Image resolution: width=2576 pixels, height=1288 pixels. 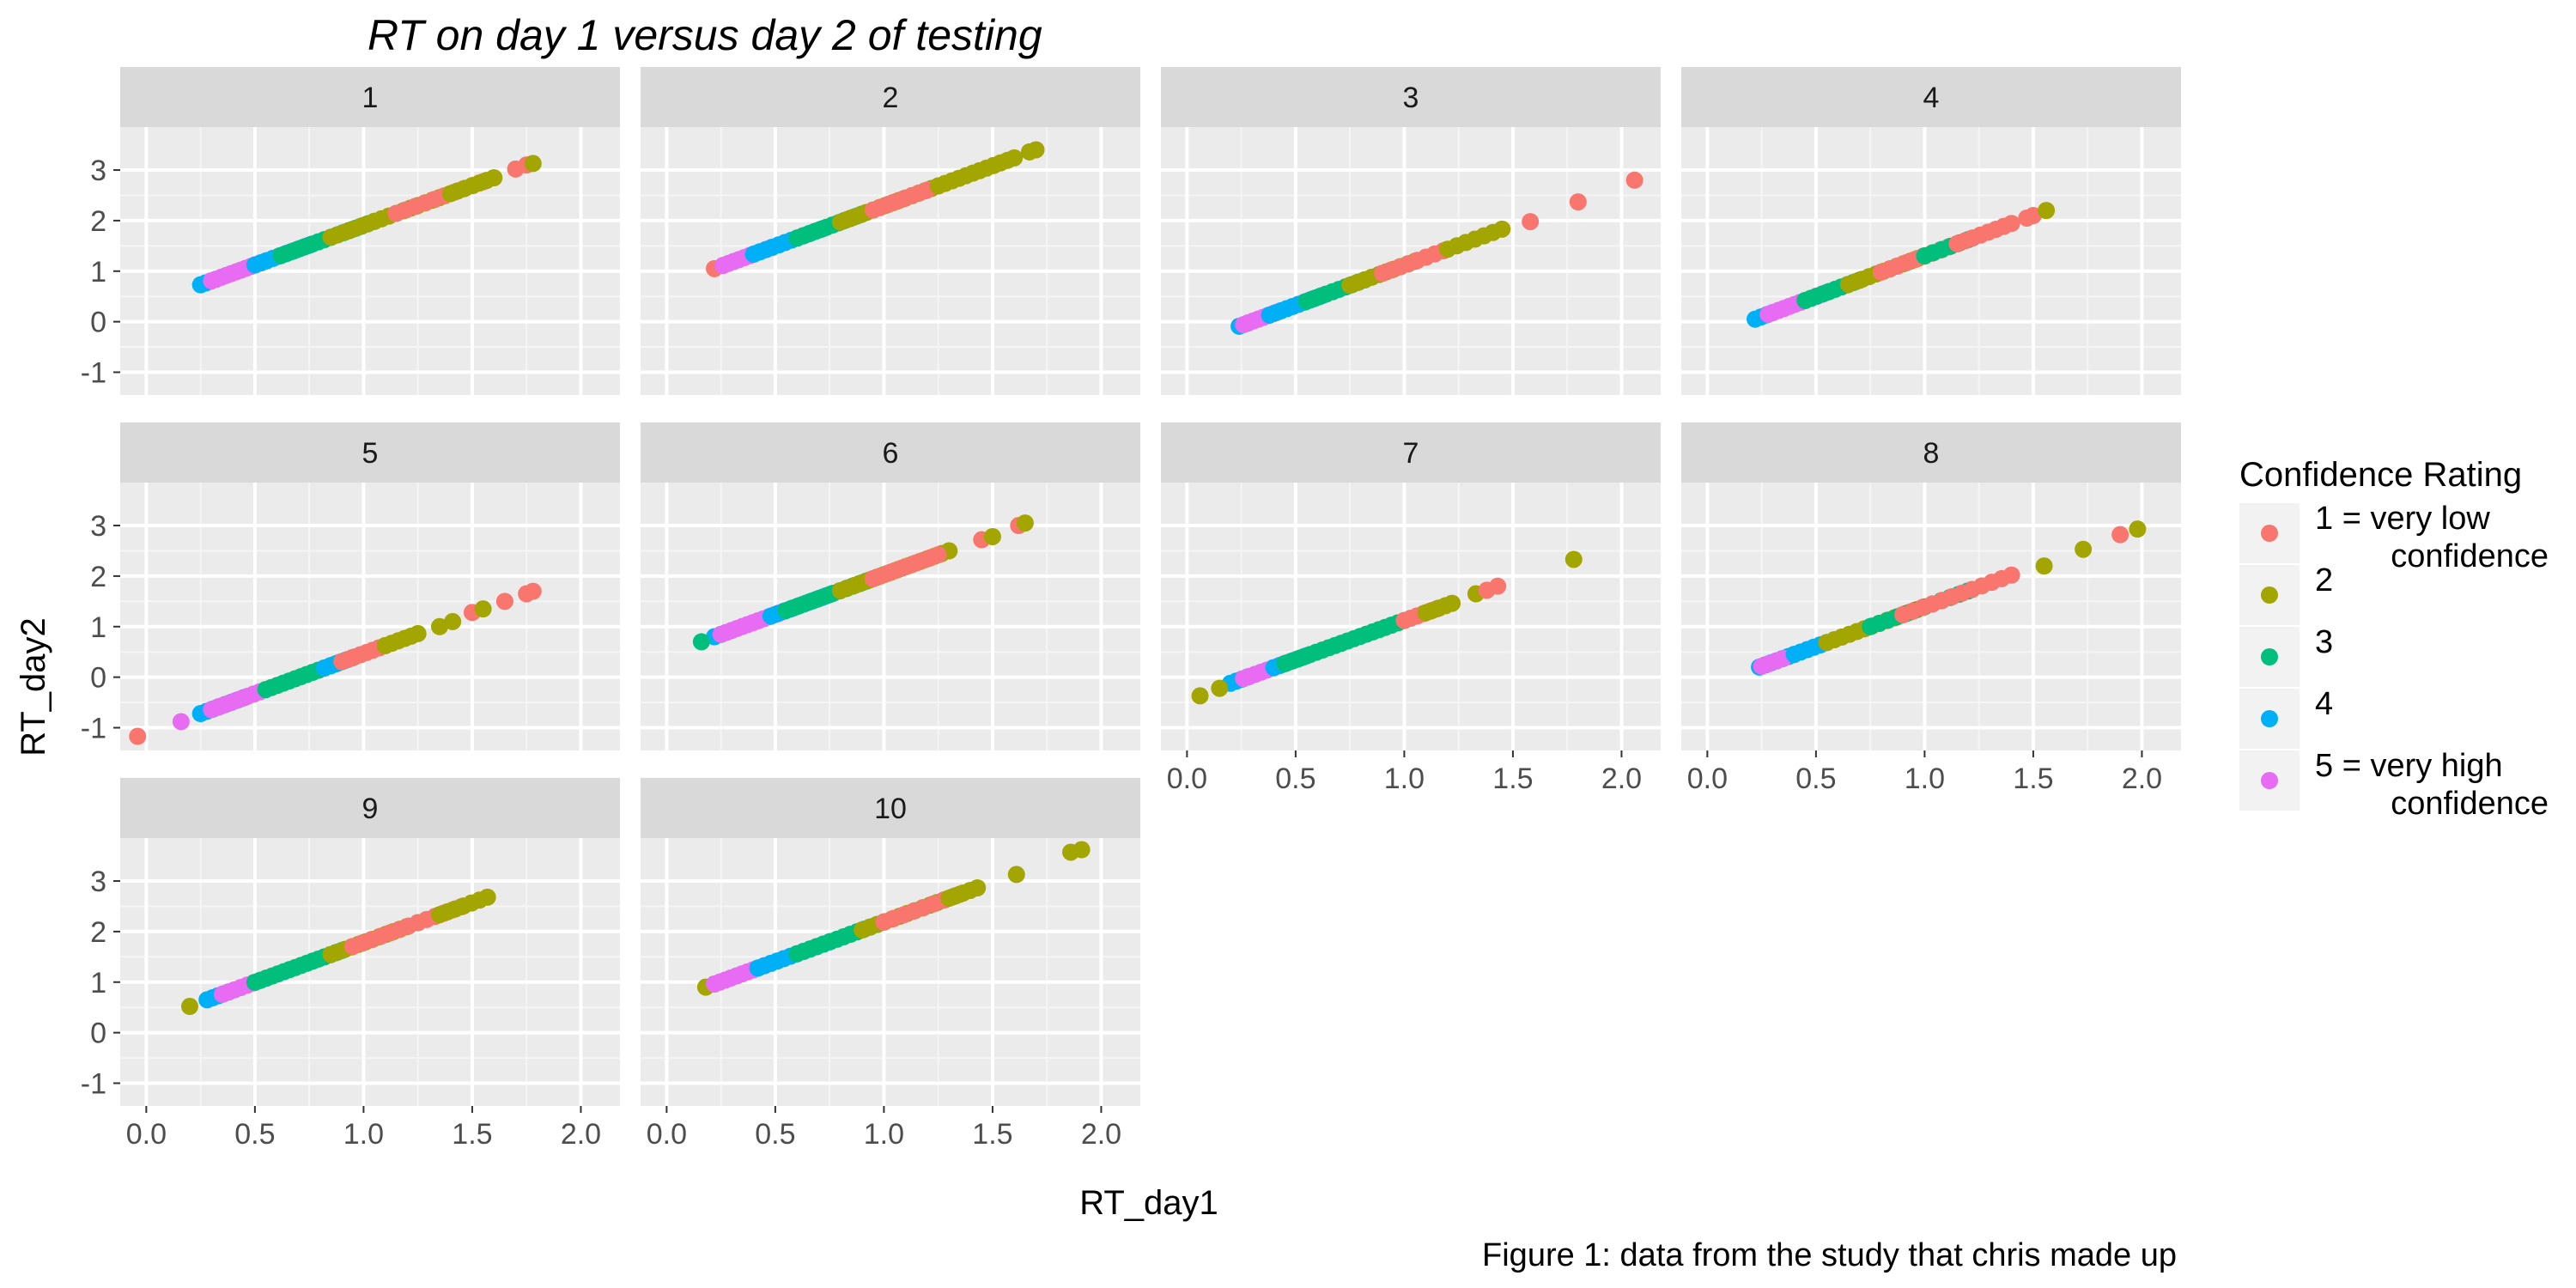 What do you see at coordinates (350, 586) in the screenshot?
I see `facet-panel: 5 -1 0 1 2 3` at bounding box center [350, 586].